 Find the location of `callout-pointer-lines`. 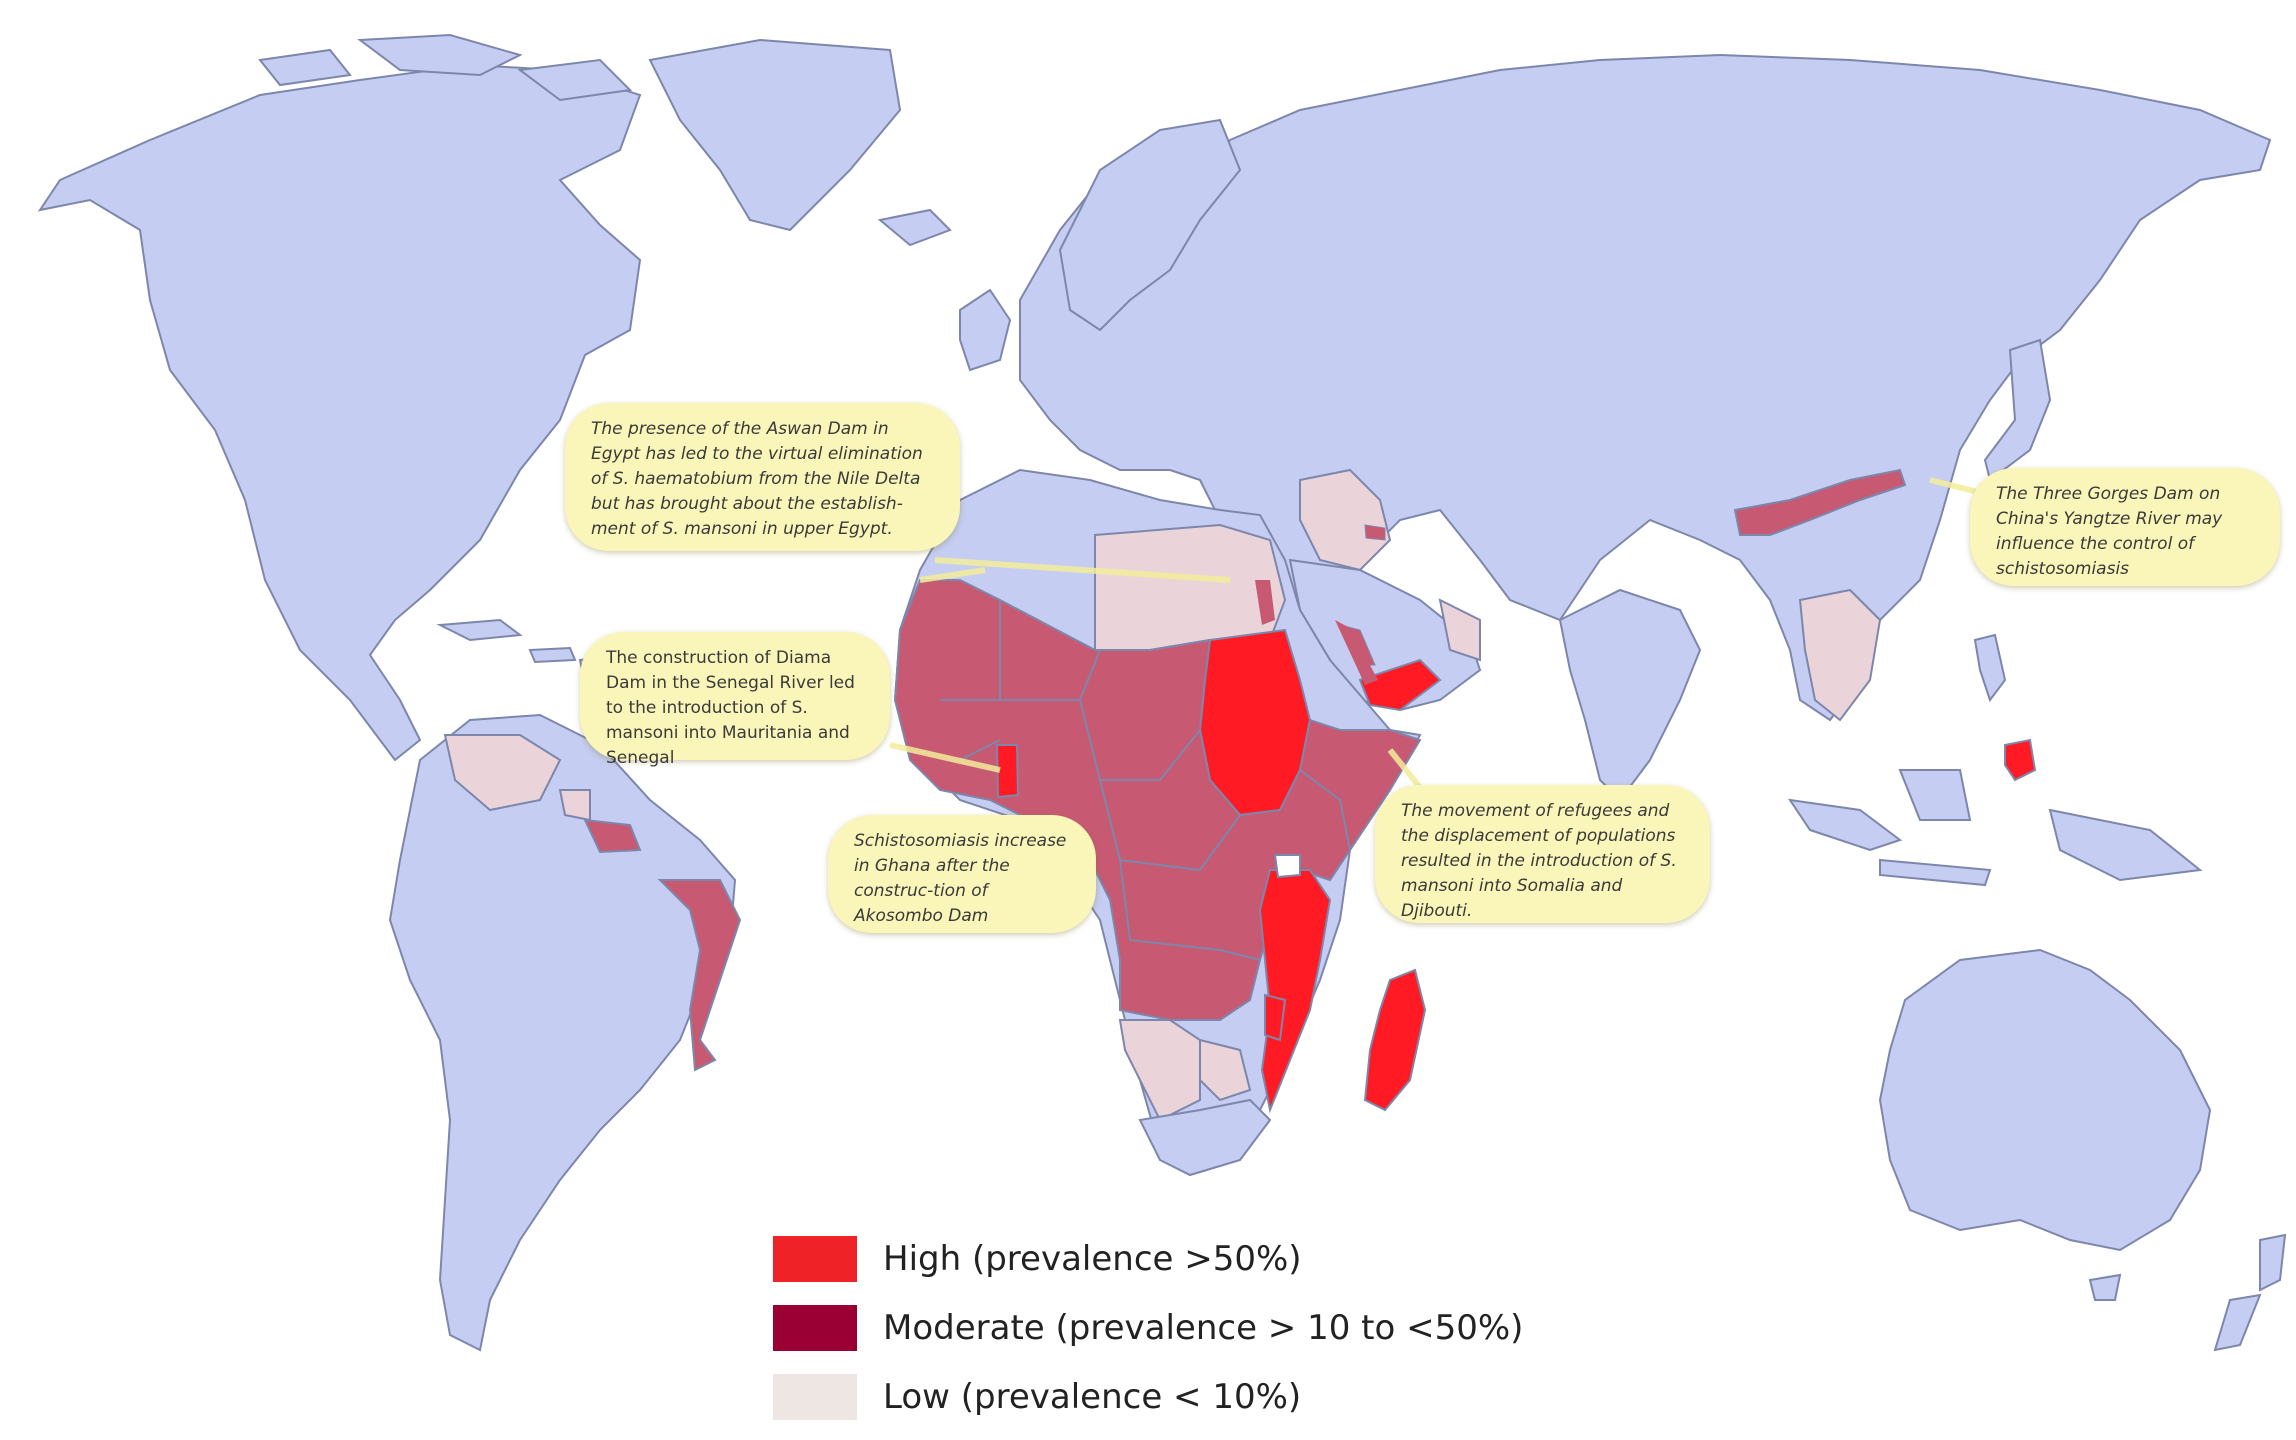

callout-pointer-lines is located at coordinates (1440, 639).